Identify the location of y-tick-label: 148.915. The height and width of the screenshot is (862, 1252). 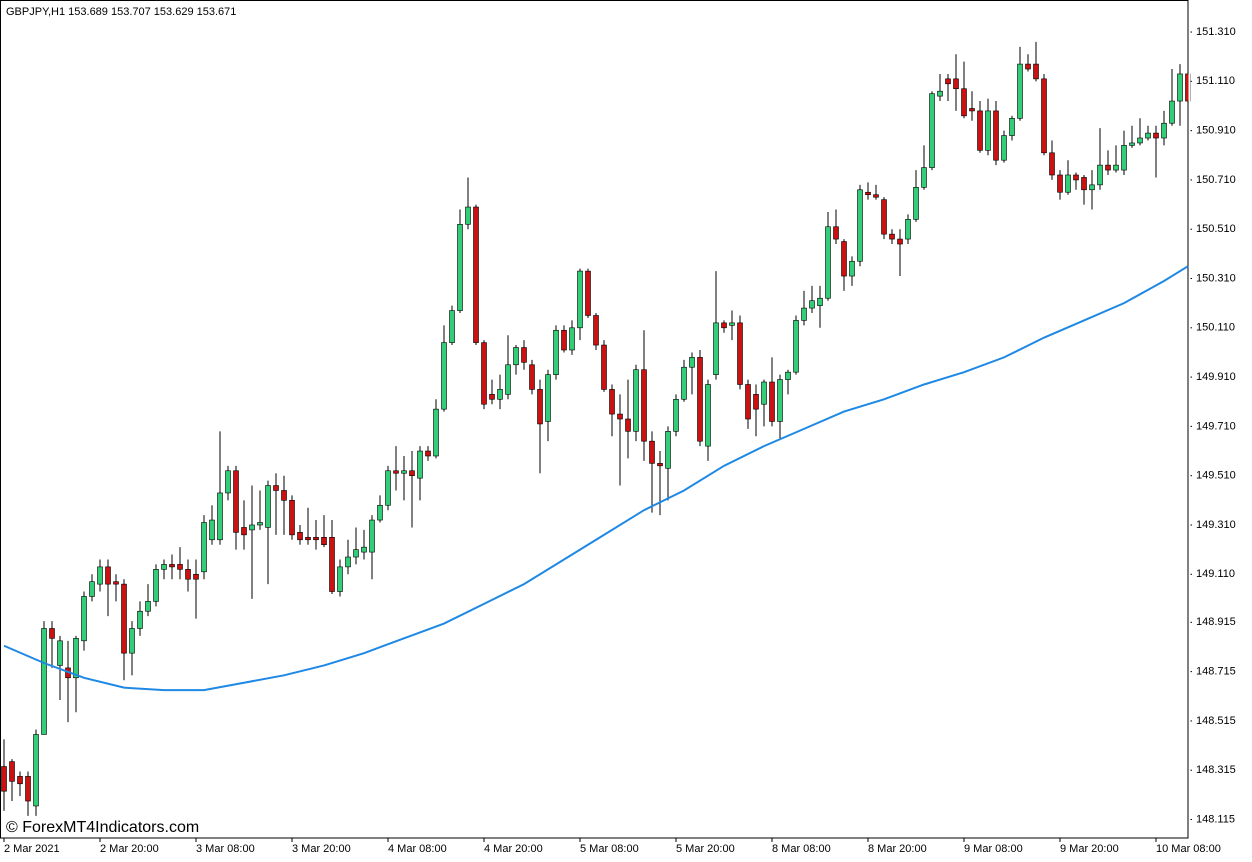
(1216, 622).